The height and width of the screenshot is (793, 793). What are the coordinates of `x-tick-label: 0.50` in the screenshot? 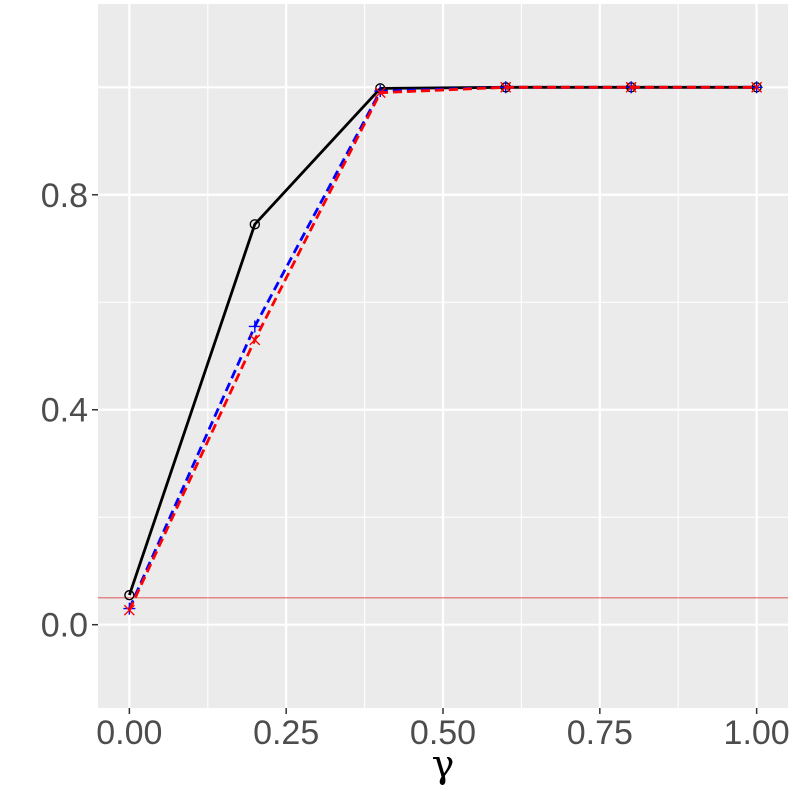 It's located at (443, 733).